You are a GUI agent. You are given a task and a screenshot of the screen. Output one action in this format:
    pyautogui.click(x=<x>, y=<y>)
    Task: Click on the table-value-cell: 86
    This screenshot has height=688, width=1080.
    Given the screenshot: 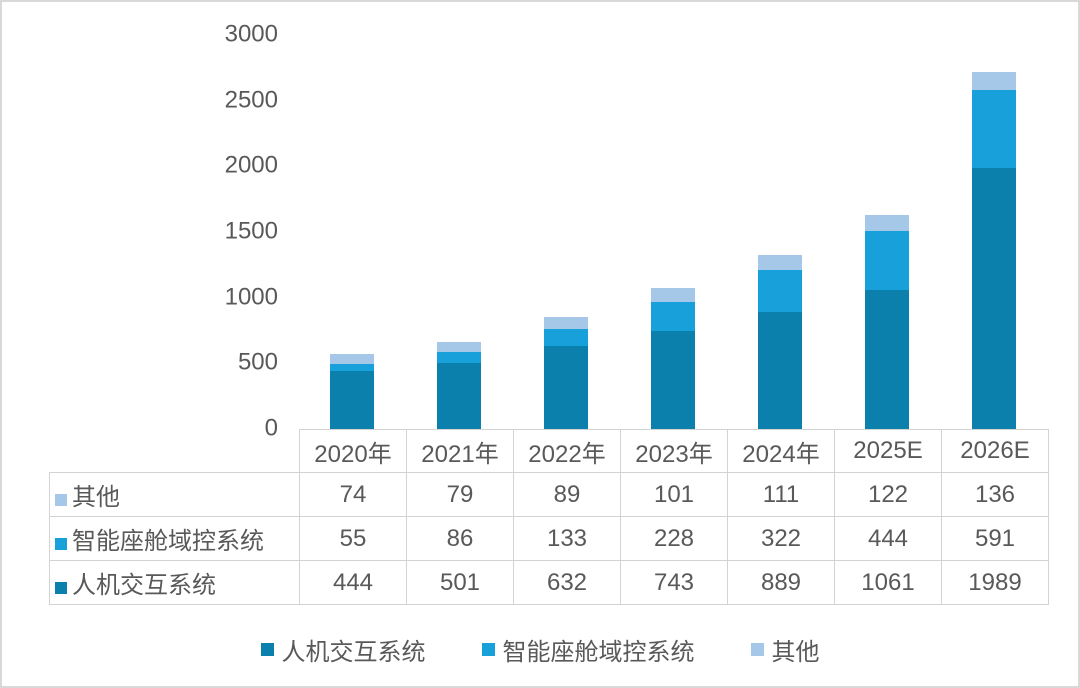 What is the action you would take?
    pyautogui.click(x=460, y=538)
    